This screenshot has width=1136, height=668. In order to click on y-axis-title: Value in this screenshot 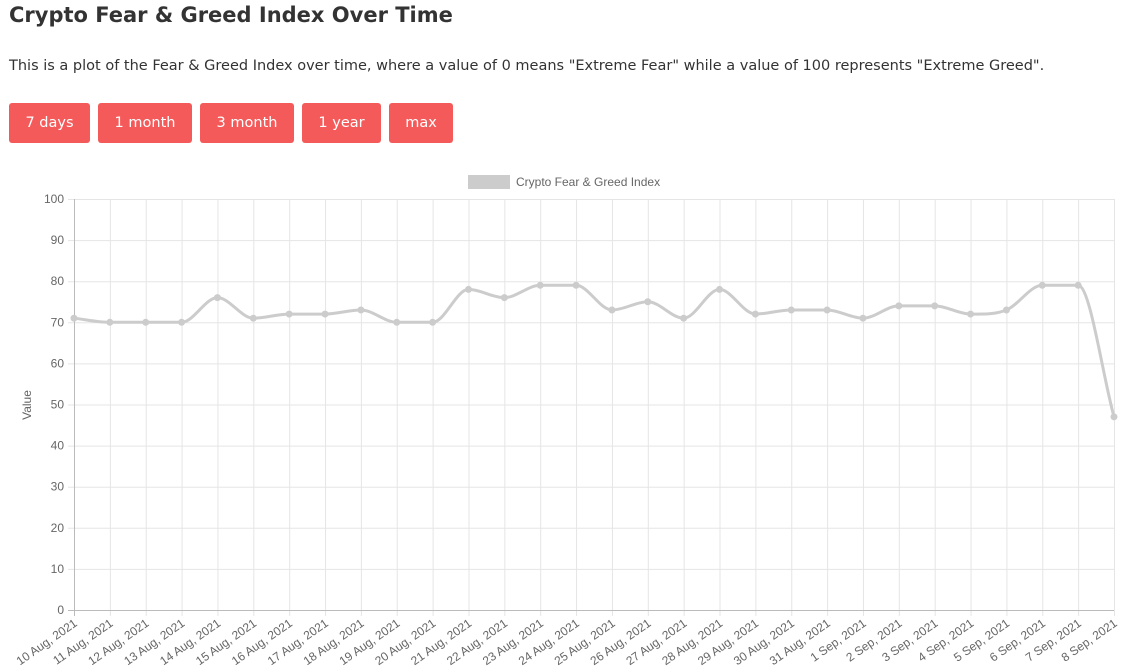, I will do `click(27, 405)`.